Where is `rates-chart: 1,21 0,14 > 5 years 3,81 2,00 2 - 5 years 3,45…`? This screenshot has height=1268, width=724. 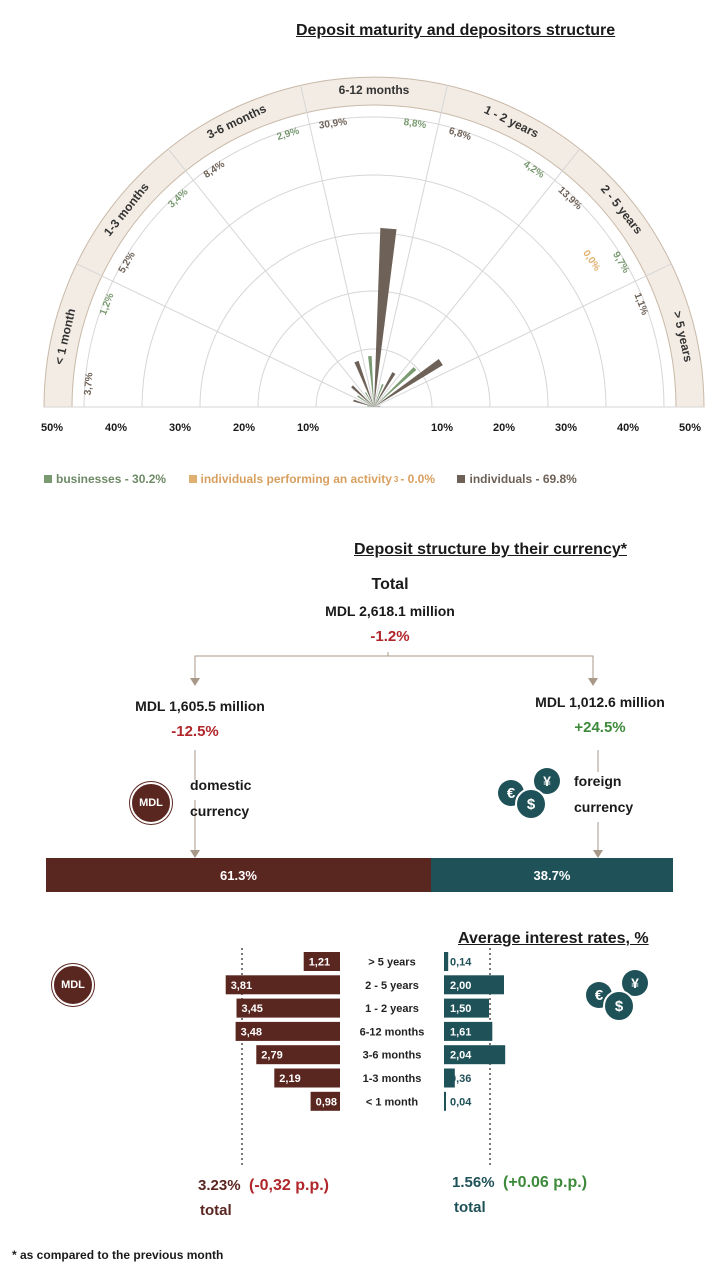 rates-chart: 1,21 0,14 > 5 years 3,81 2,00 2 - 5 years 3,45… is located at coordinates (365, 1057).